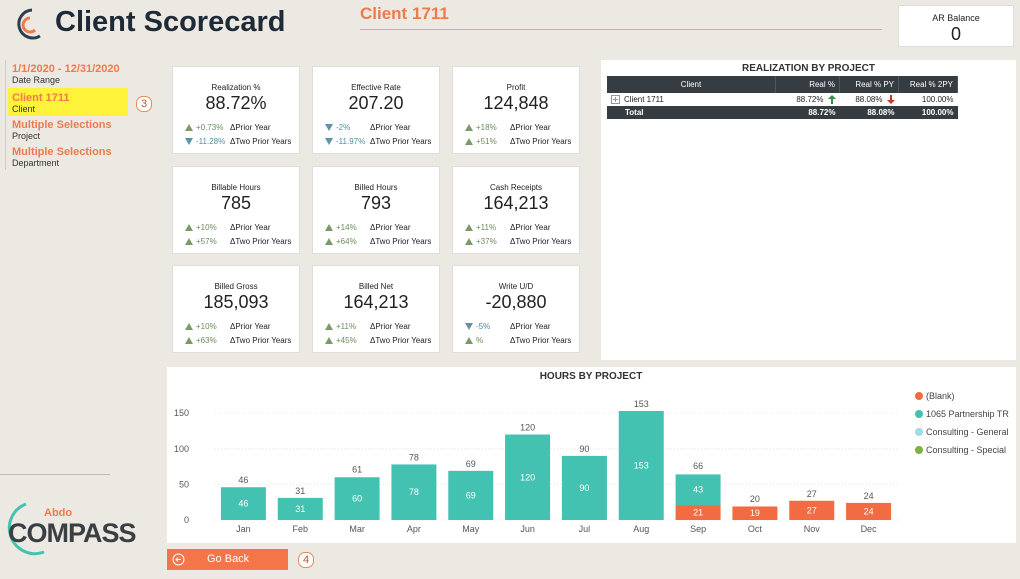 This screenshot has height=579, width=1020. Describe the element at coordinates (184, 484) in the screenshot. I see `y-tick-label: 50` at that location.